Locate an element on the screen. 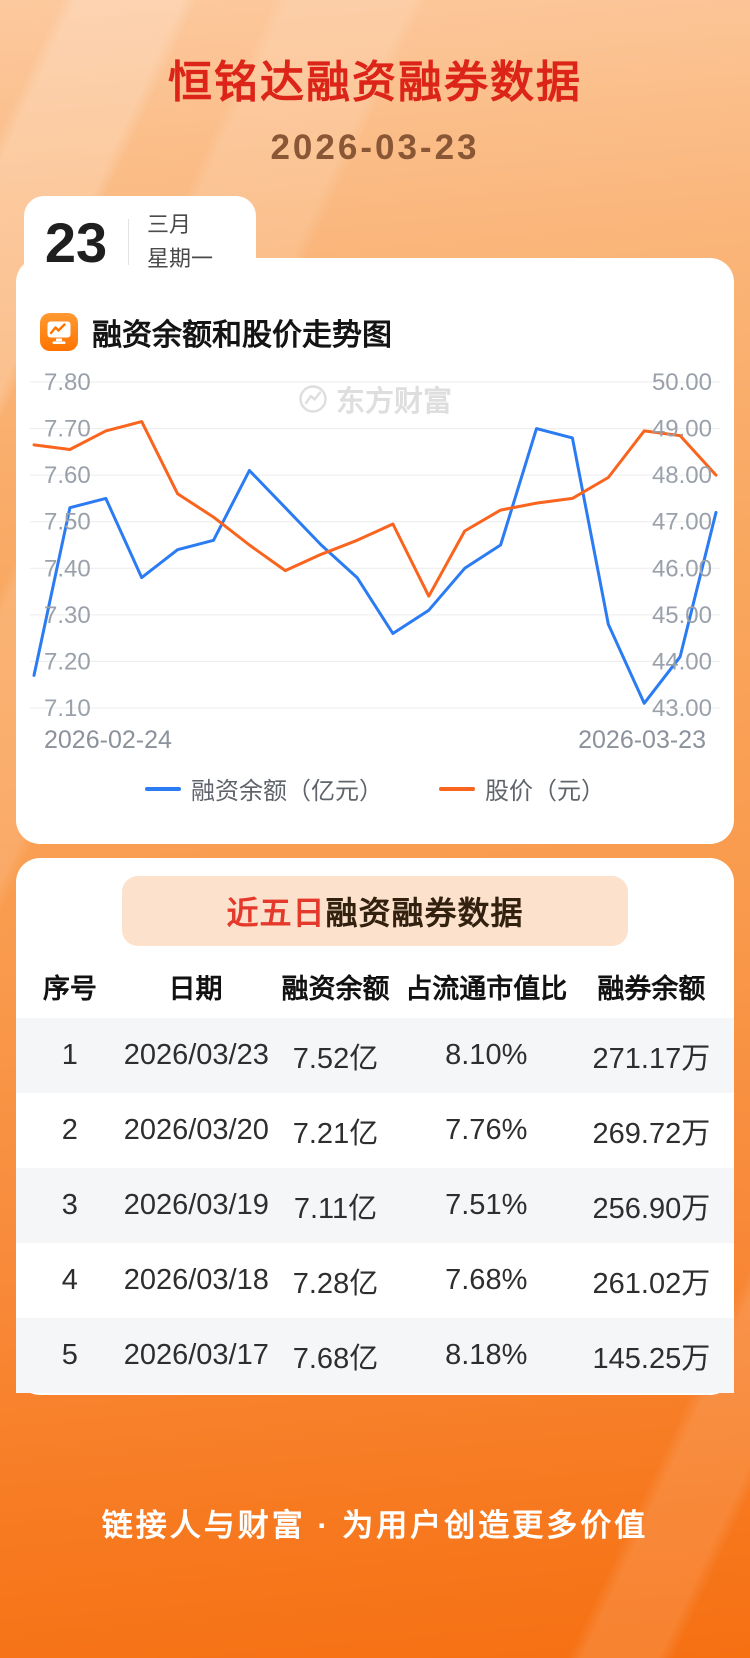 Image resolution: width=750 pixels, height=1658 pixels. table-cell: 5 is located at coordinates (69, 1355).